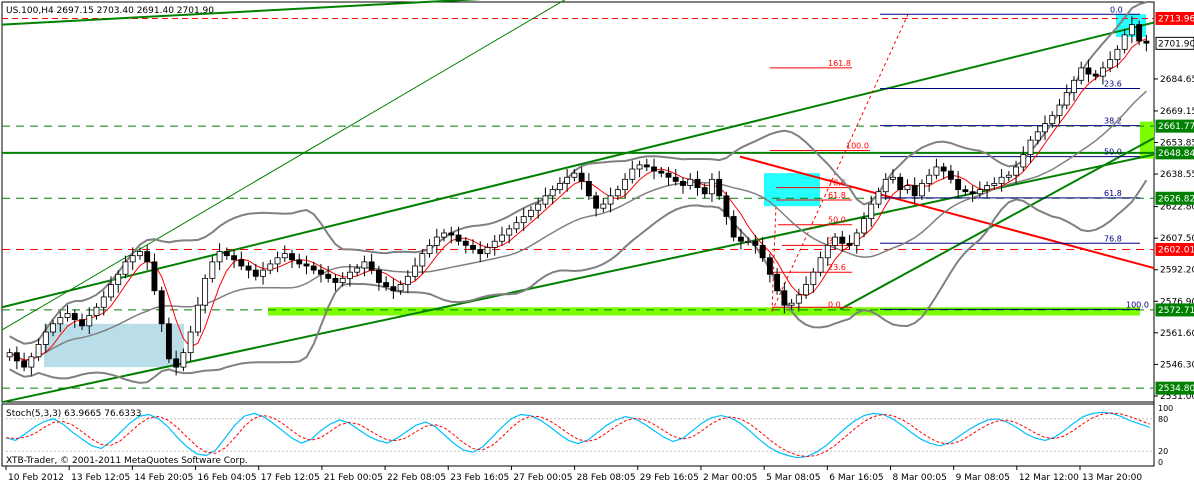 This screenshot has width=1194, height=484. I want to click on price-tick-label: 2561.60, so click(1177, 334).